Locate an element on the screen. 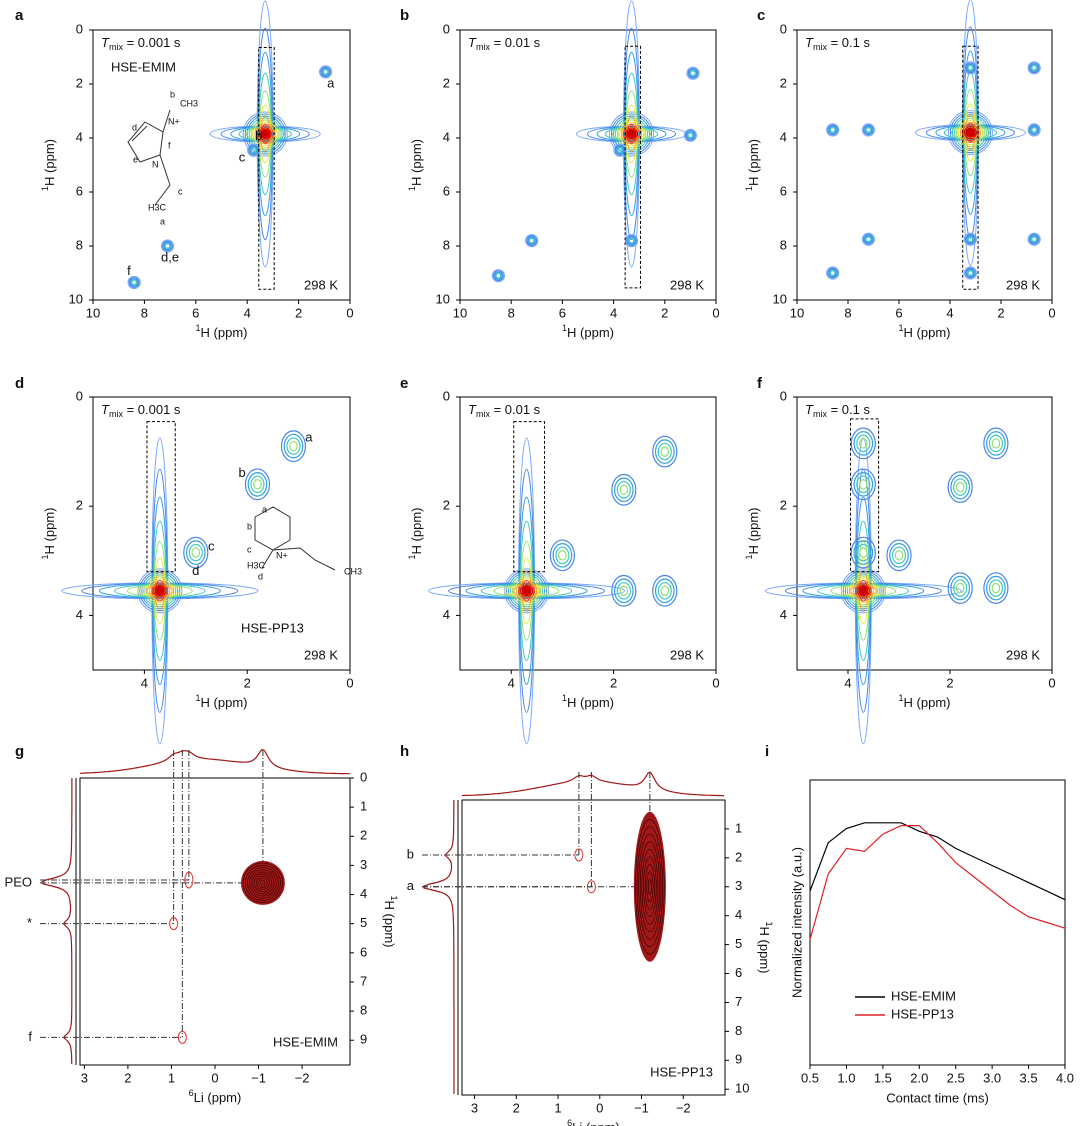 The height and width of the screenshot is (1126, 1080). projection-top is located at coordinates (593, 784).